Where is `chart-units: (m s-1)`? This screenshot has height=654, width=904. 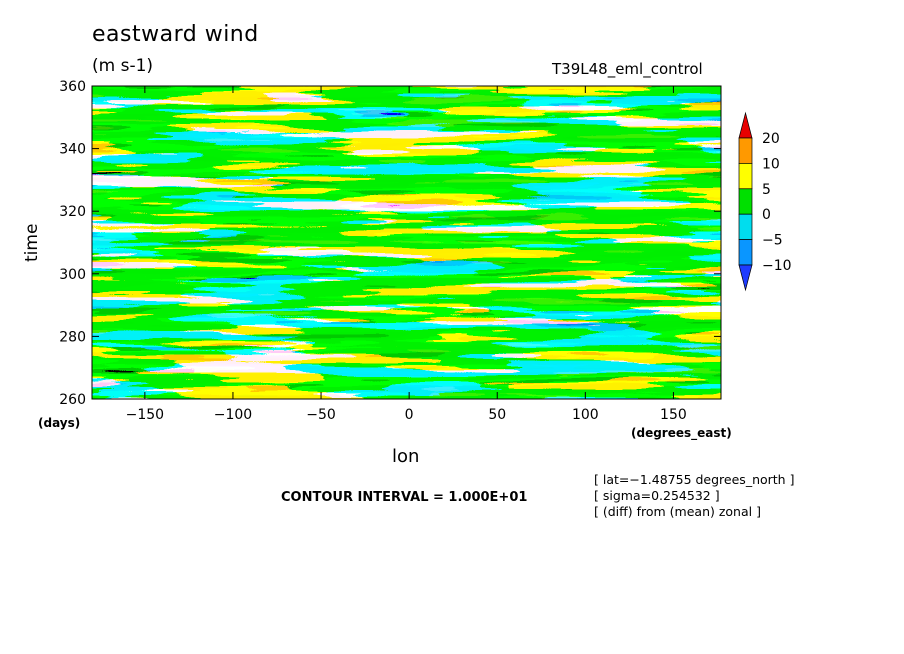 chart-units: (m s-1) is located at coordinates (123, 66).